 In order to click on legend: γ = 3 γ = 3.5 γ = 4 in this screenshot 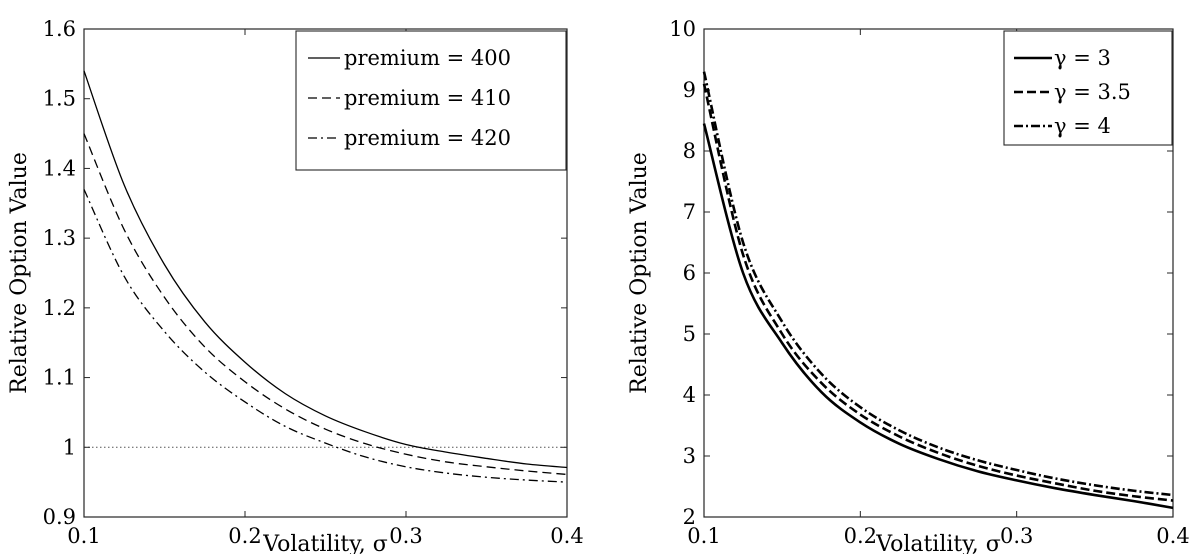, I will do `click(1088, 88)`.